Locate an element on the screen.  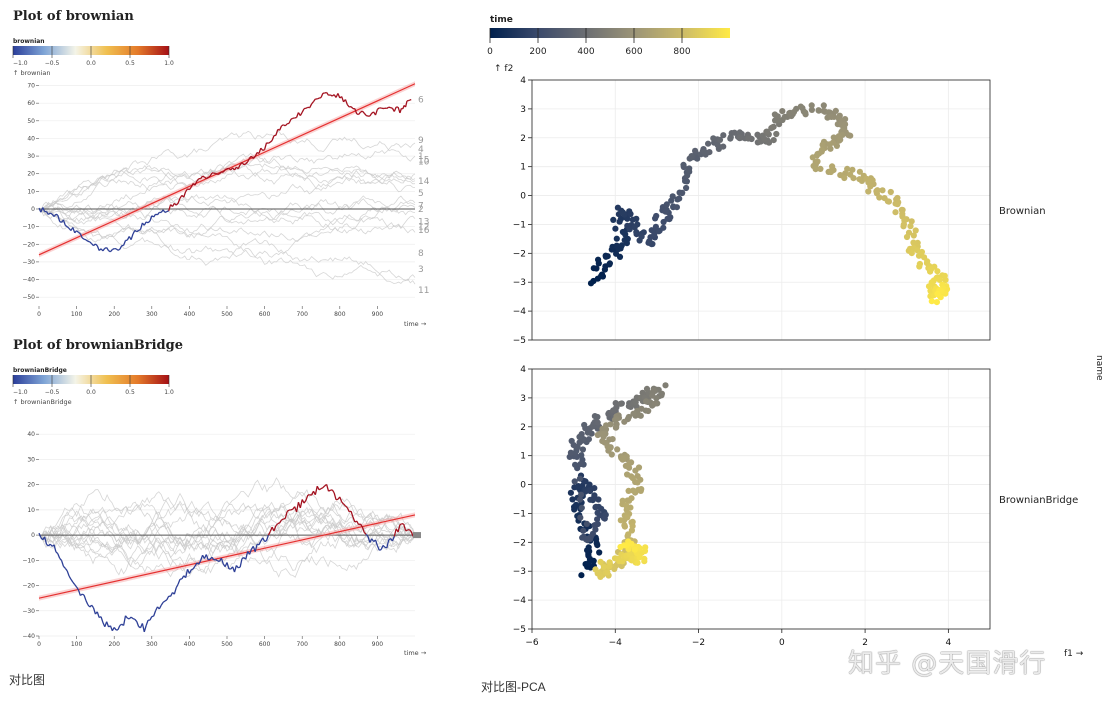
y-tick-label: −50 is located at coordinates (28, 297).